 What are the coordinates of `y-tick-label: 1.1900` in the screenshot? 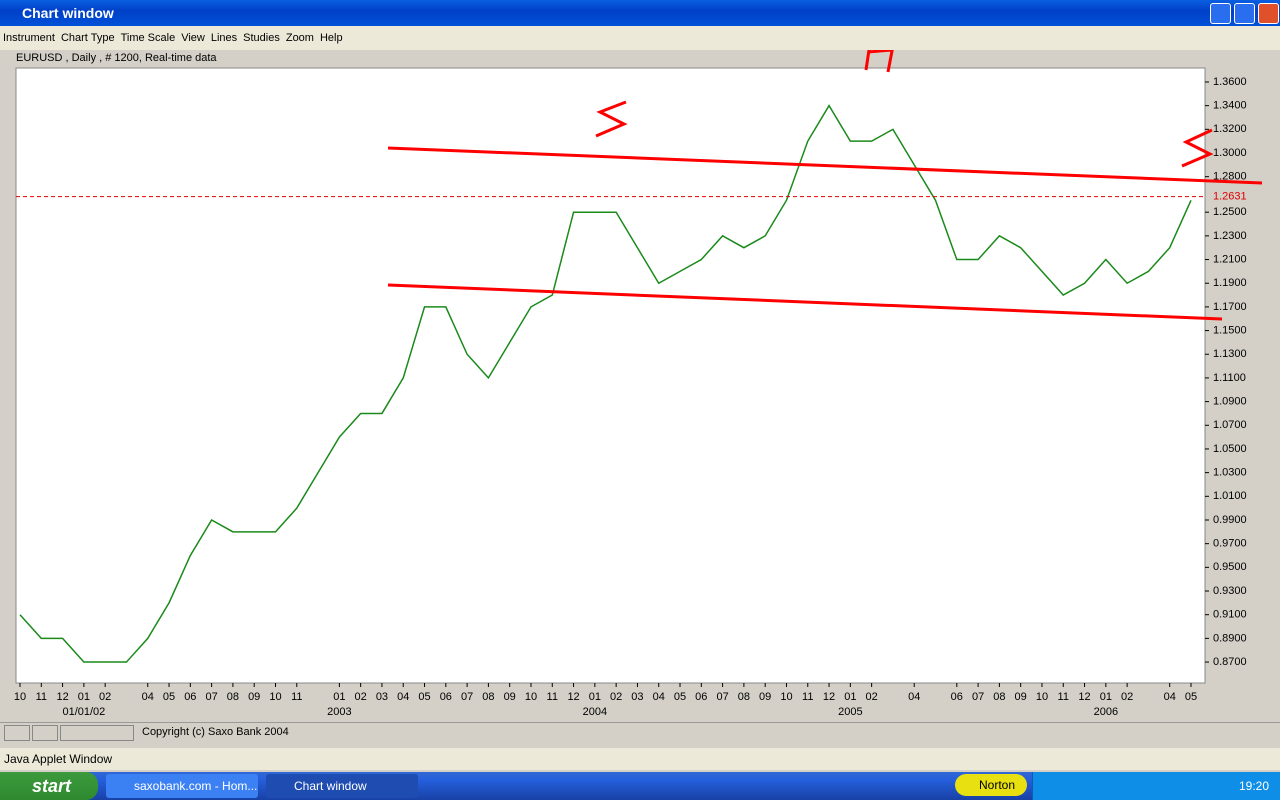 It's located at (1230, 283).